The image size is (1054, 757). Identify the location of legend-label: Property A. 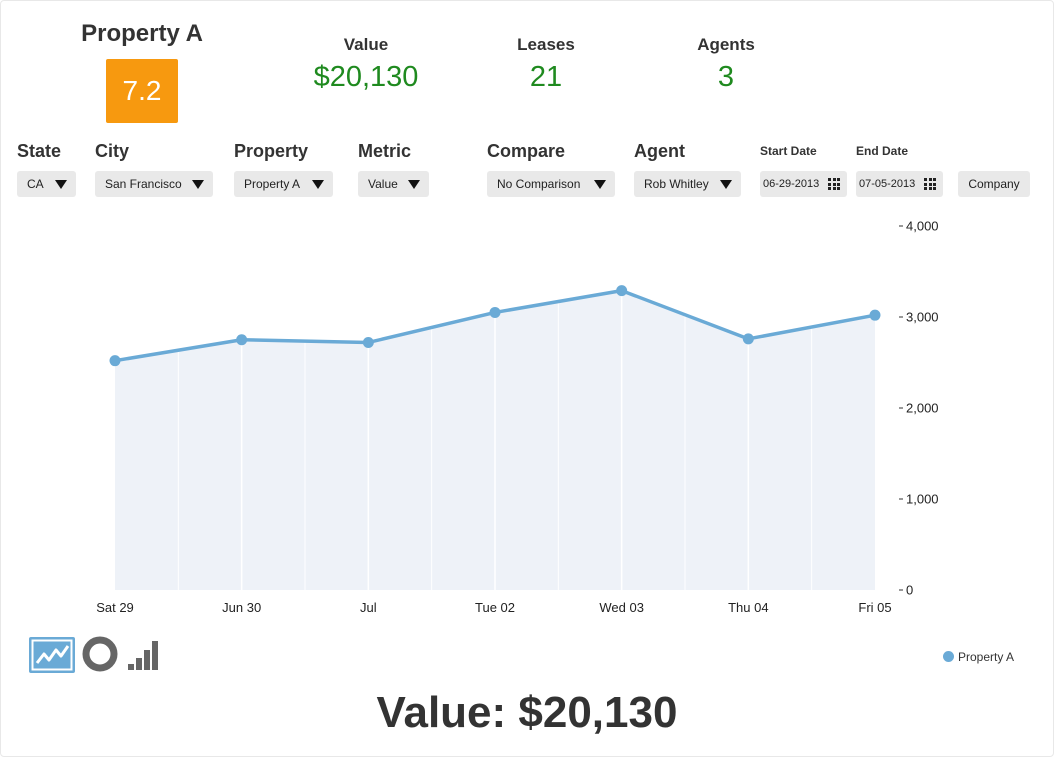
(986, 657).